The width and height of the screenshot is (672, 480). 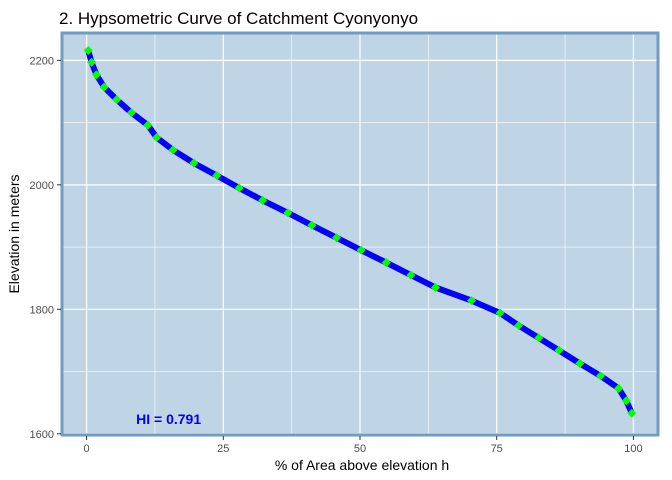 I want to click on y-tick-label: 1800, so click(x=42, y=310).